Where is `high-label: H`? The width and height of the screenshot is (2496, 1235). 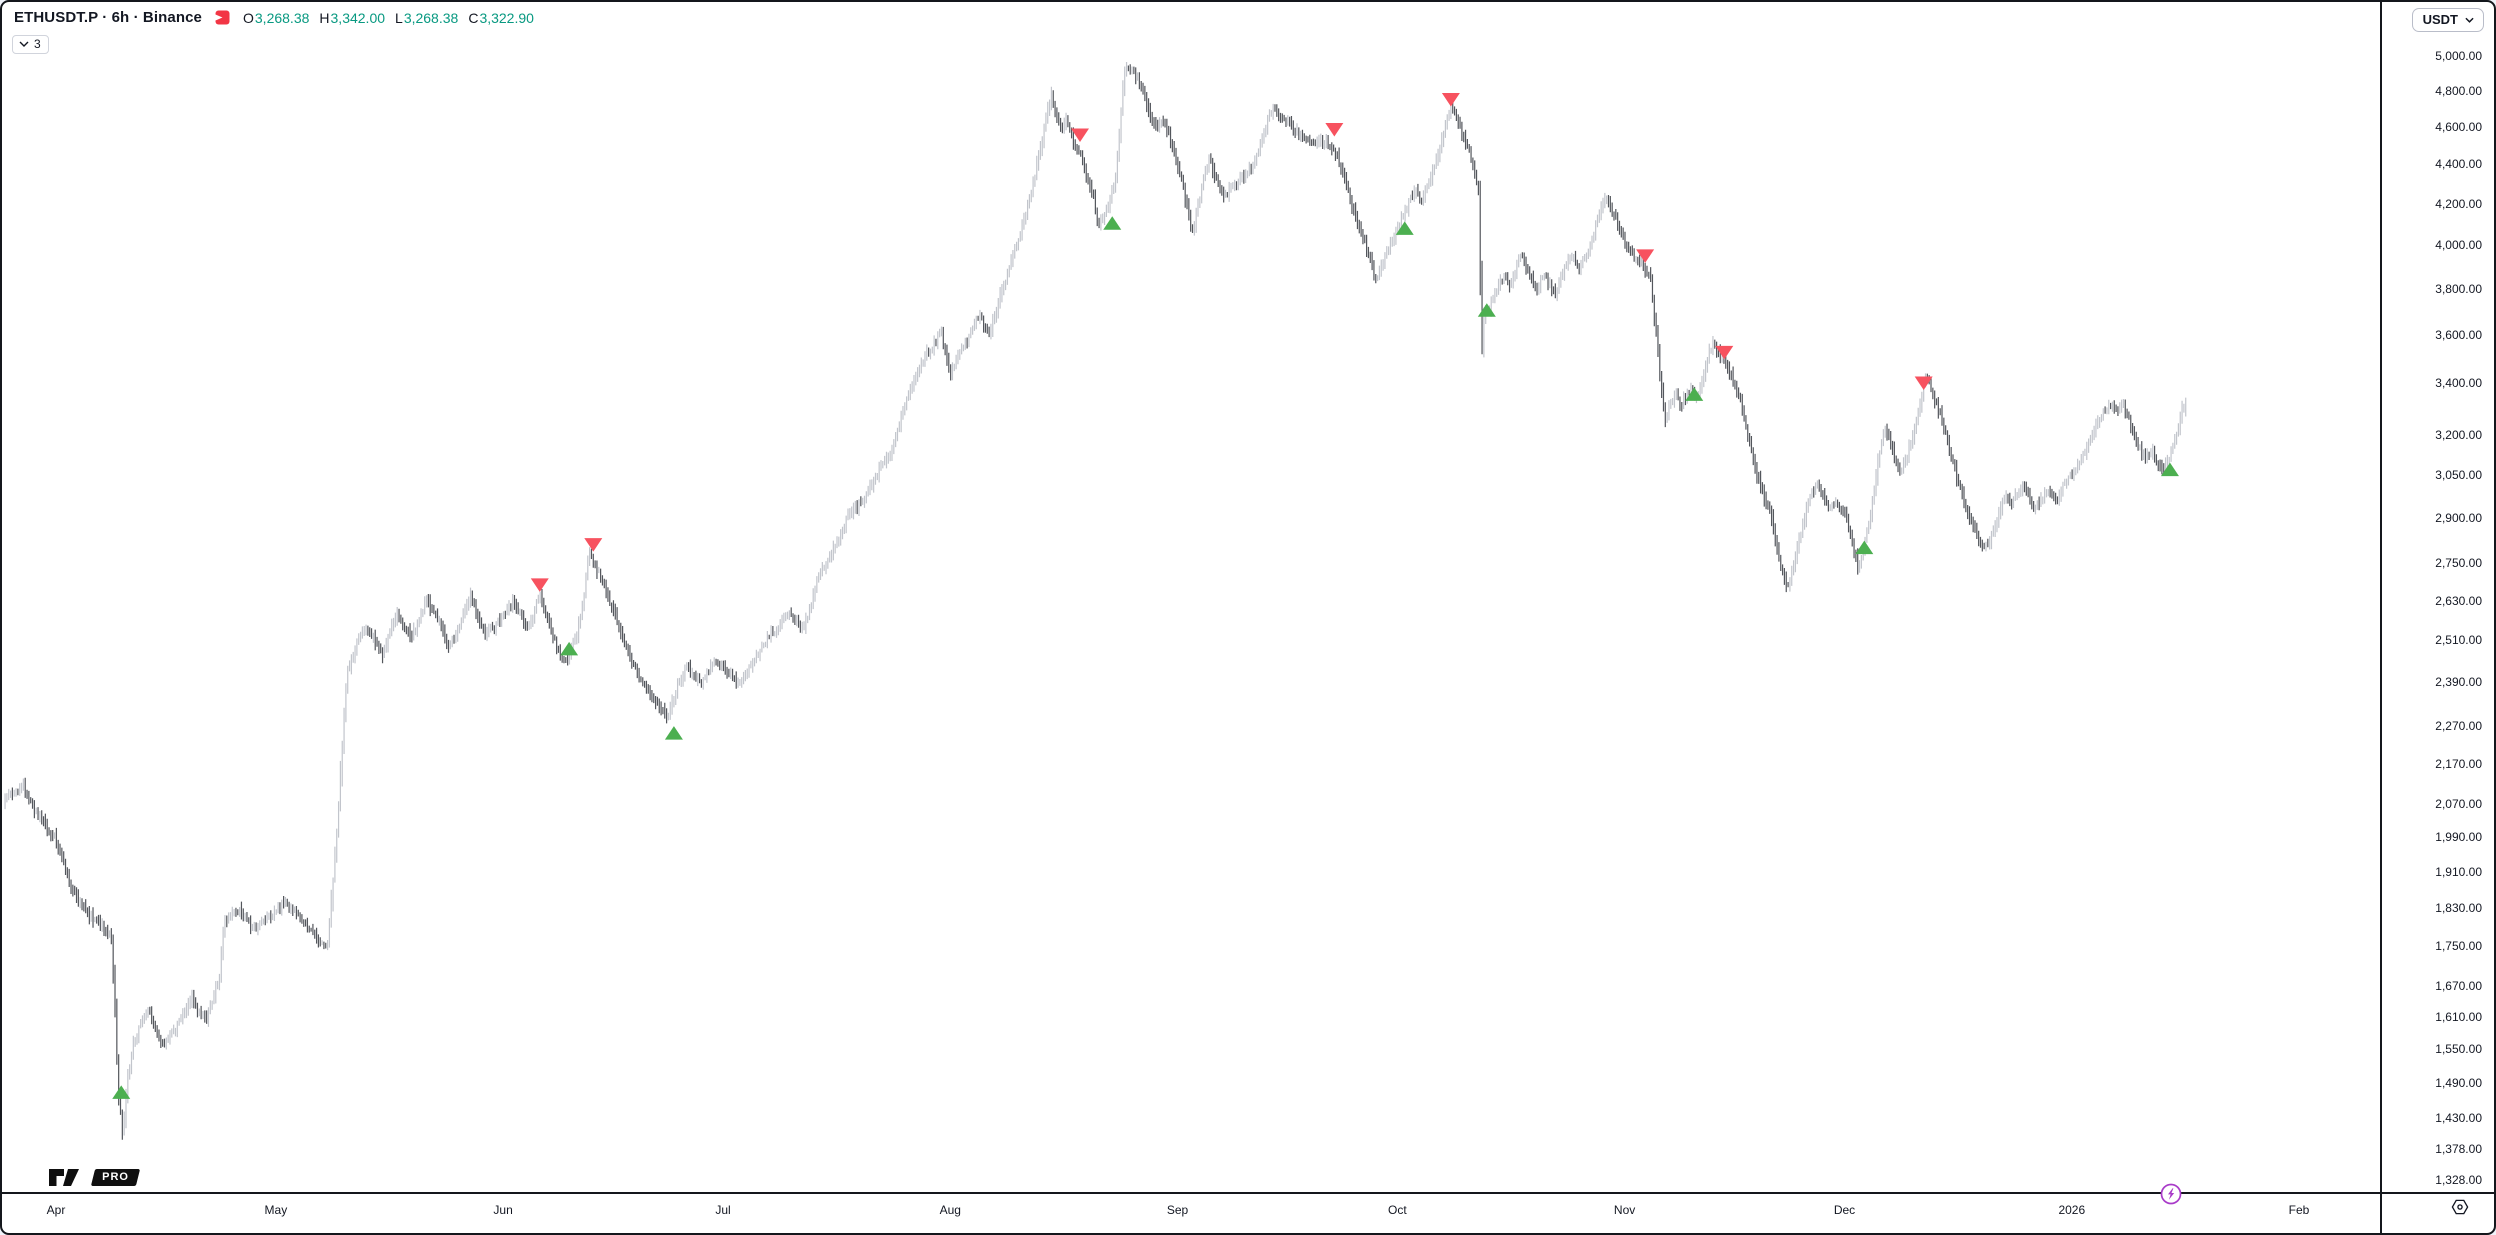
high-label: H is located at coordinates (324, 17).